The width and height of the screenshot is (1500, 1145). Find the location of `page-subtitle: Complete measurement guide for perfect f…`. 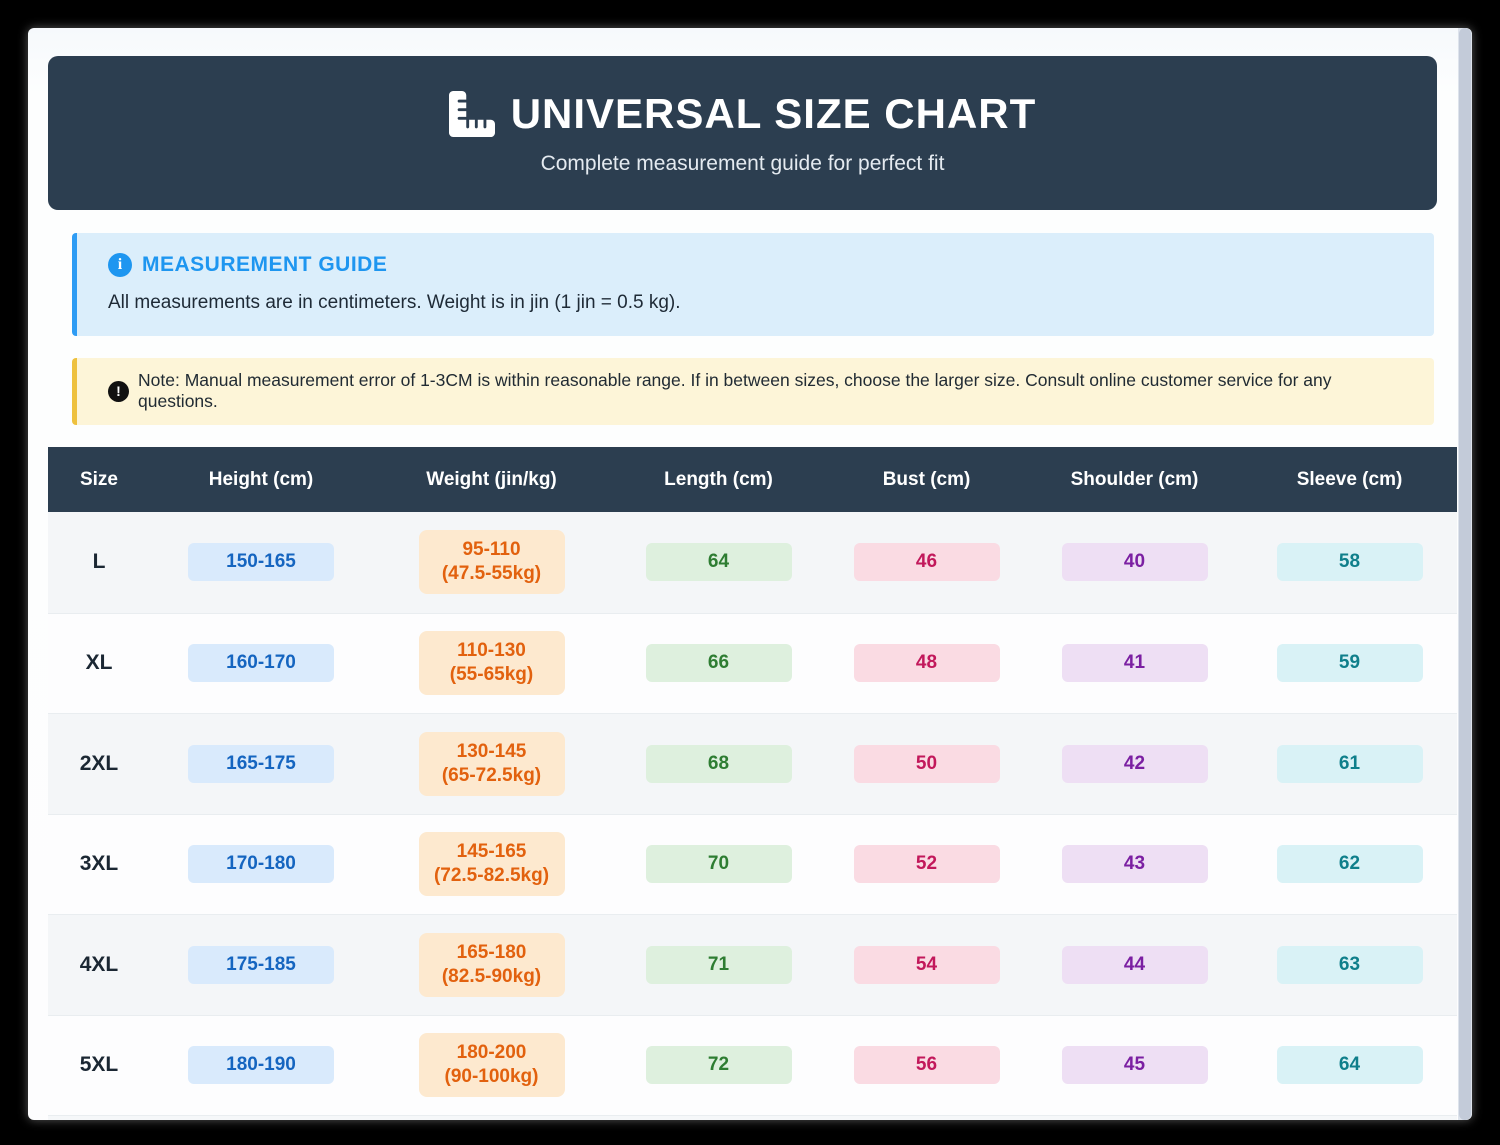

page-subtitle: Complete measurement guide for perfect f… is located at coordinates (742, 163).